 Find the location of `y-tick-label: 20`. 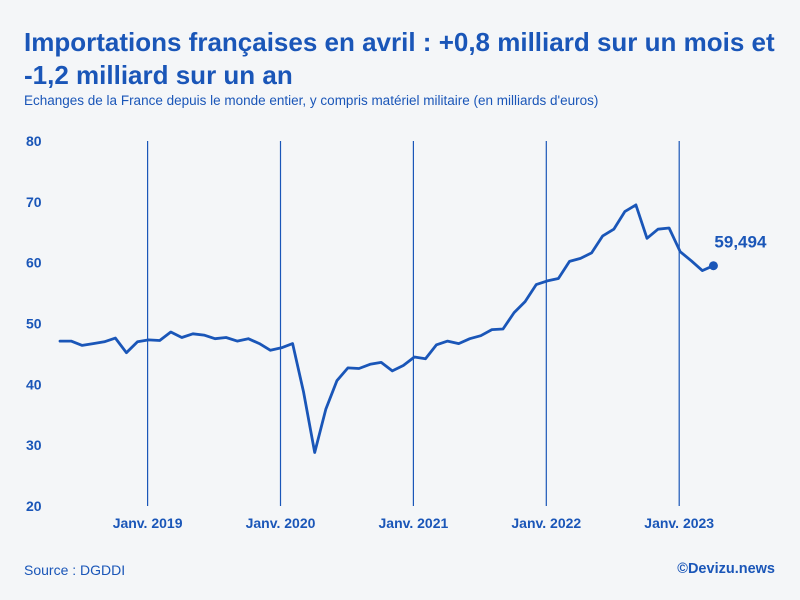

y-tick-label: 20 is located at coordinates (34, 506).